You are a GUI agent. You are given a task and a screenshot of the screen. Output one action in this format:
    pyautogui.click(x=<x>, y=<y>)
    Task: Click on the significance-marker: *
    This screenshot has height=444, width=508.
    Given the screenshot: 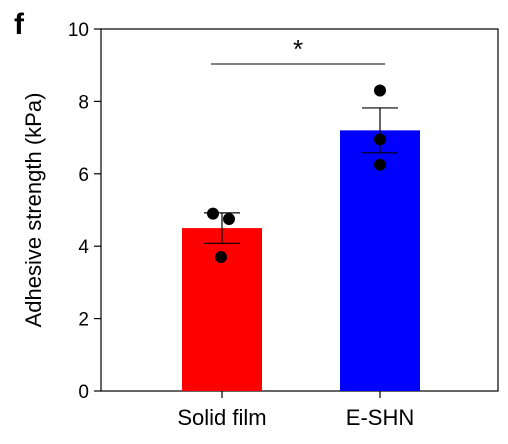 What is the action you would take?
    pyautogui.click(x=298, y=49)
    